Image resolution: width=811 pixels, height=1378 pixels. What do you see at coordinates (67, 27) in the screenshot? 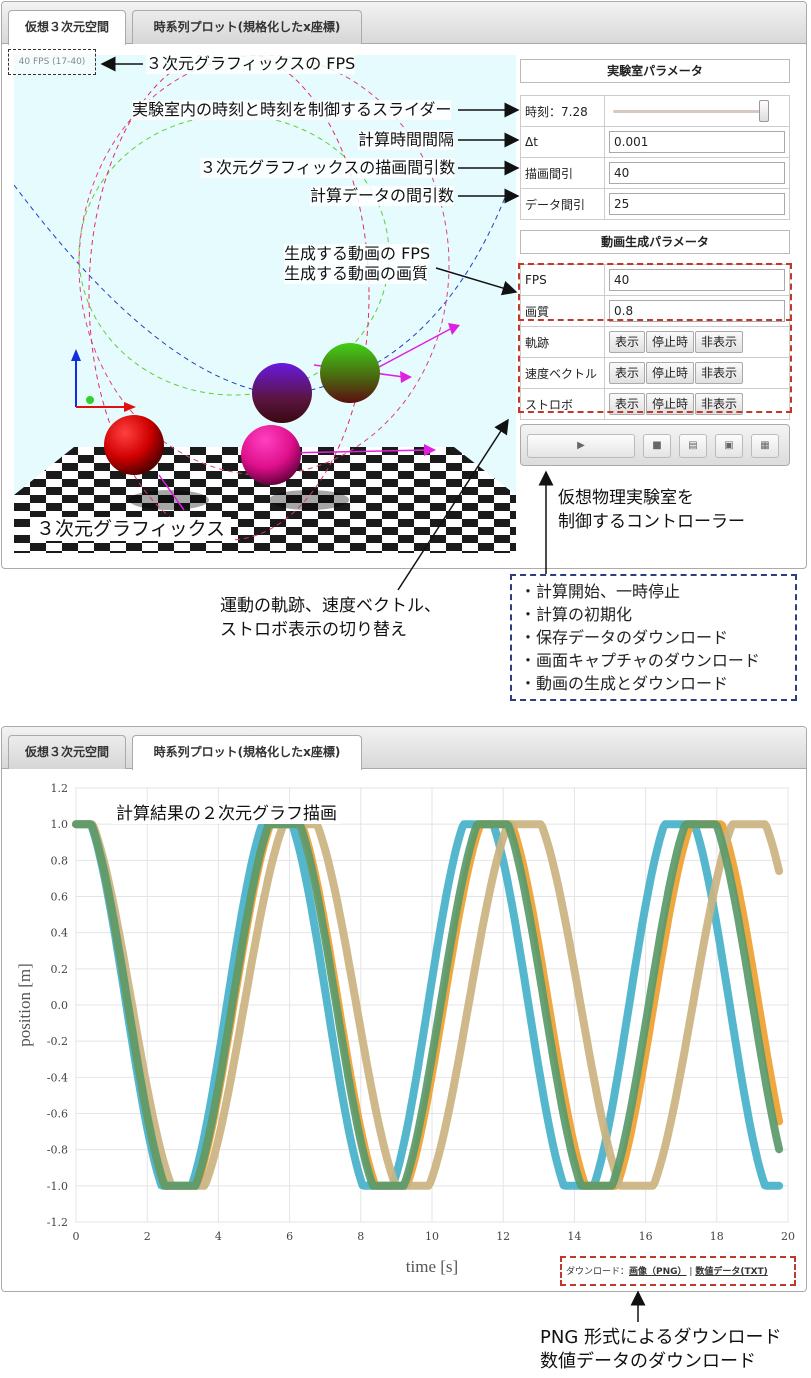
I see `tab-3d-space: 仮想３次元空間` at bounding box center [67, 27].